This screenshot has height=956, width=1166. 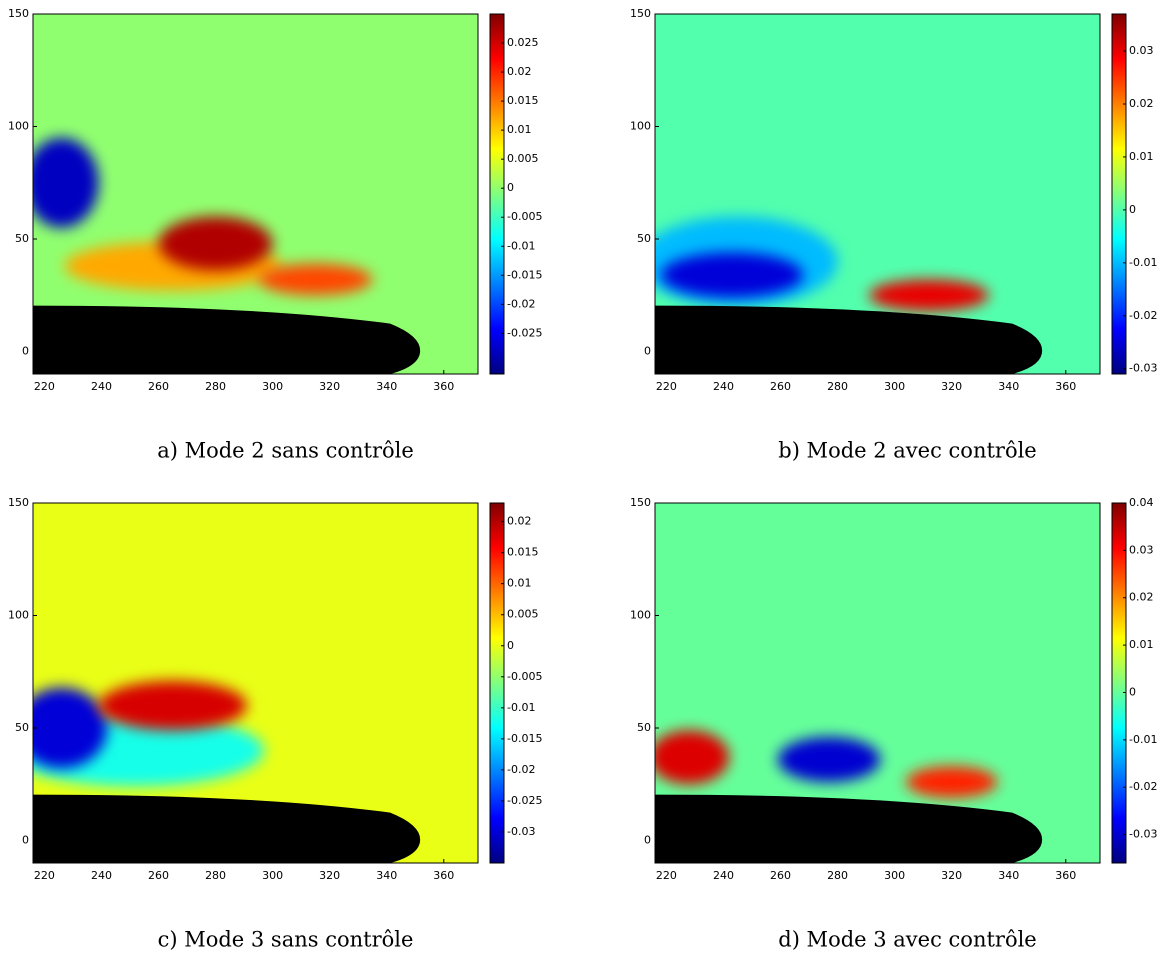 What do you see at coordinates (523, 42) in the screenshot?
I see `colorbar-tick-label: 0.025` at bounding box center [523, 42].